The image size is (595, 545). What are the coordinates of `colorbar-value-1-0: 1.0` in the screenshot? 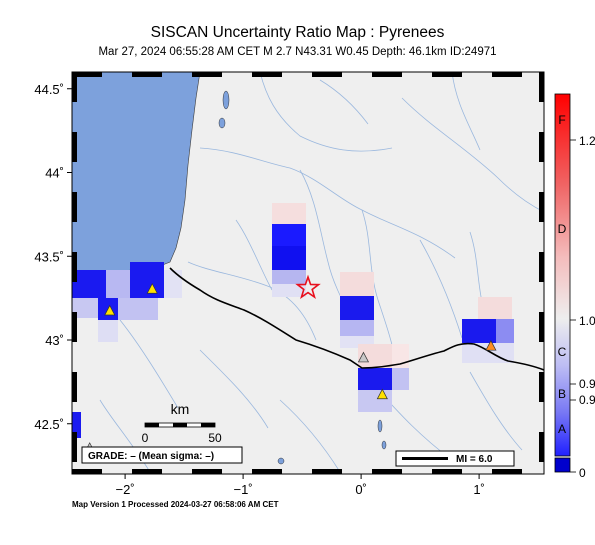 It's located at (587, 321).